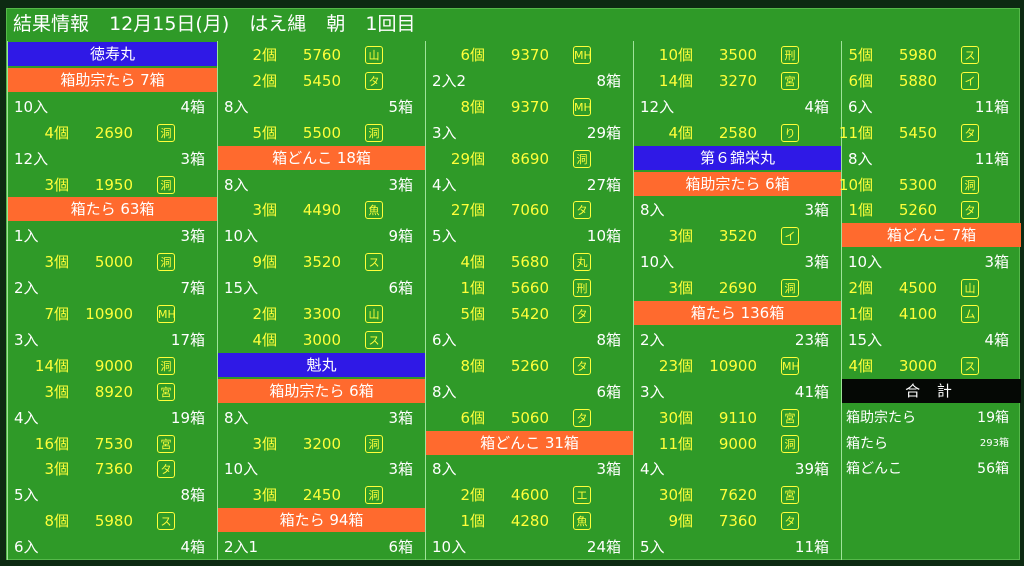 Image resolution: width=1024 pixels, height=566 pixels. I want to click on size-row: 4入 39箱, so click(737, 469).